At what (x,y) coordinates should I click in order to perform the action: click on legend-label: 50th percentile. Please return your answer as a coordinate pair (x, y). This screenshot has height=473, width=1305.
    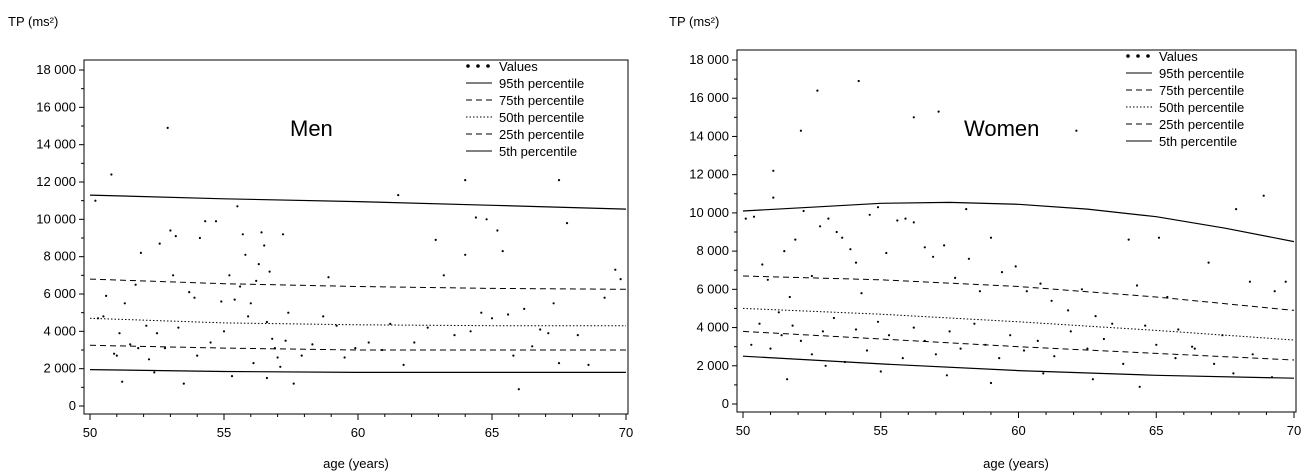
    Looking at the image, I should click on (541, 117).